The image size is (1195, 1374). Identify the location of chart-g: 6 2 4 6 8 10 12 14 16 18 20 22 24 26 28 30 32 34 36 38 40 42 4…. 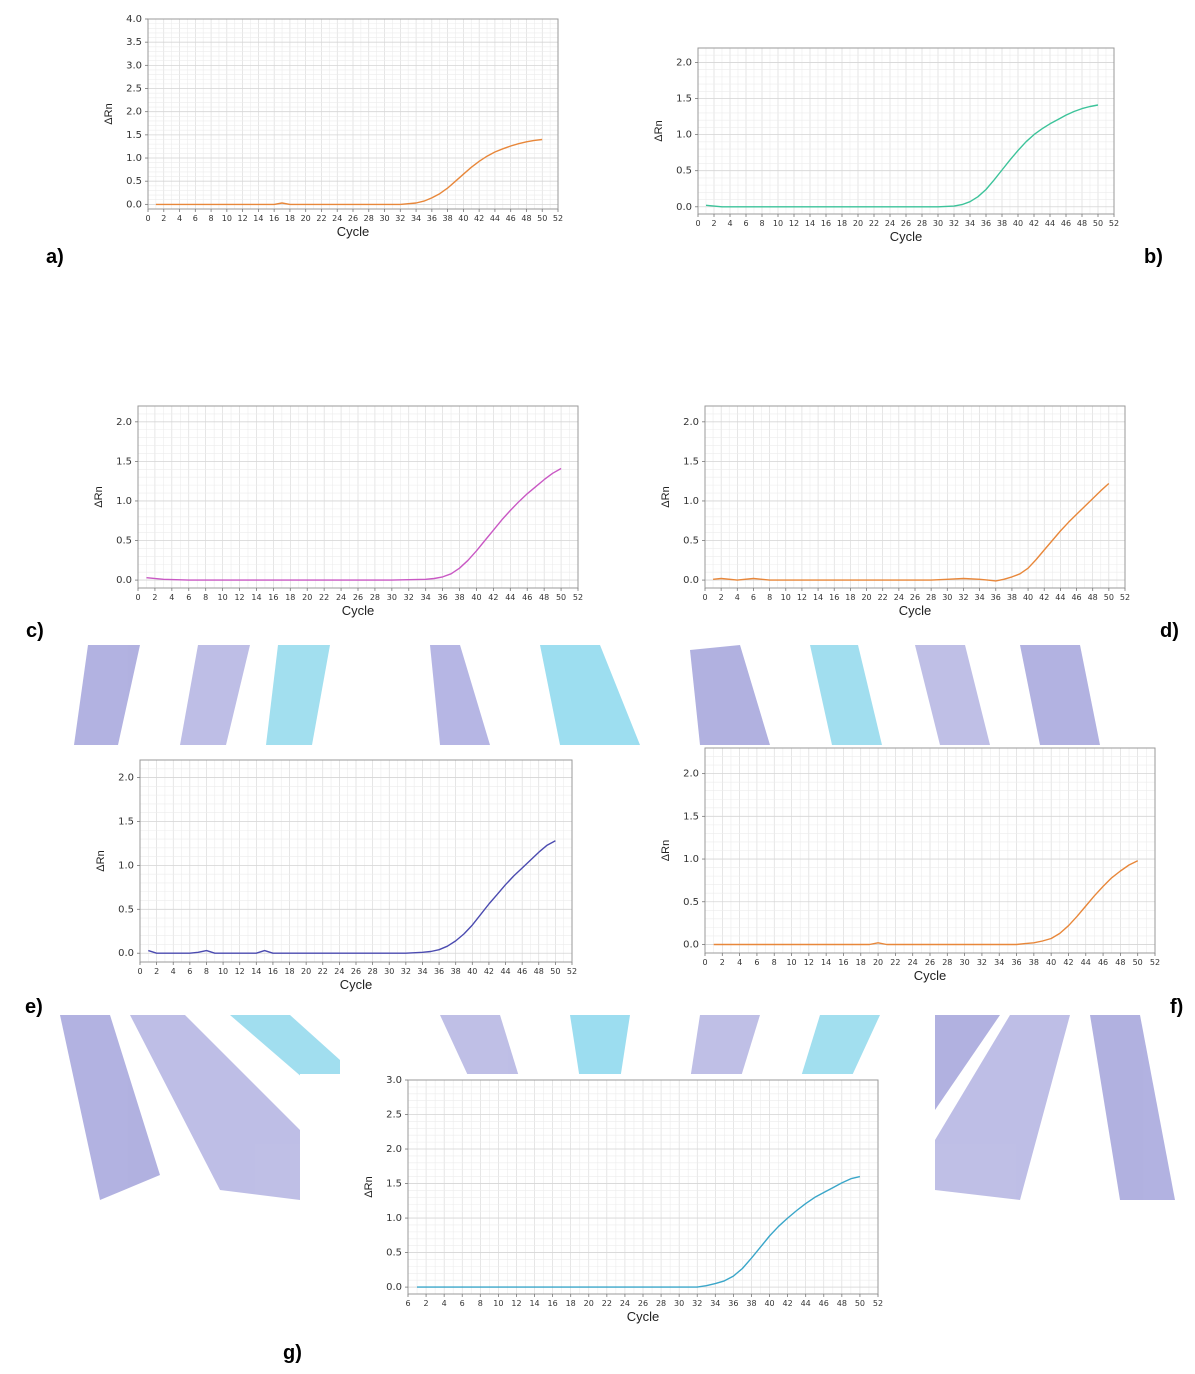
(623, 1199).